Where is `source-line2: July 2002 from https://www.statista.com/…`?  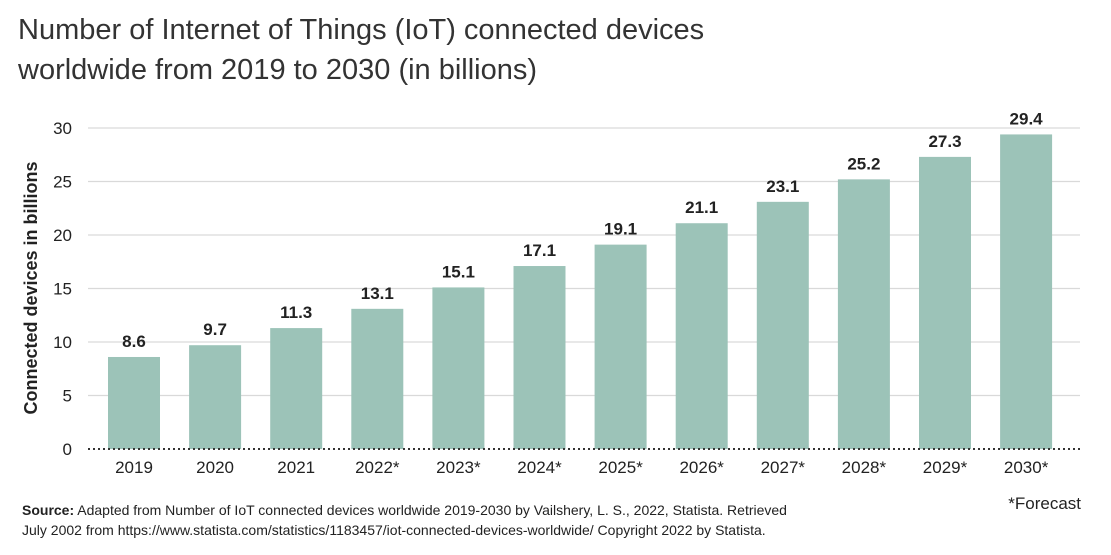 source-line2: July 2002 from https://www.statista.com/… is located at coordinates (394, 530).